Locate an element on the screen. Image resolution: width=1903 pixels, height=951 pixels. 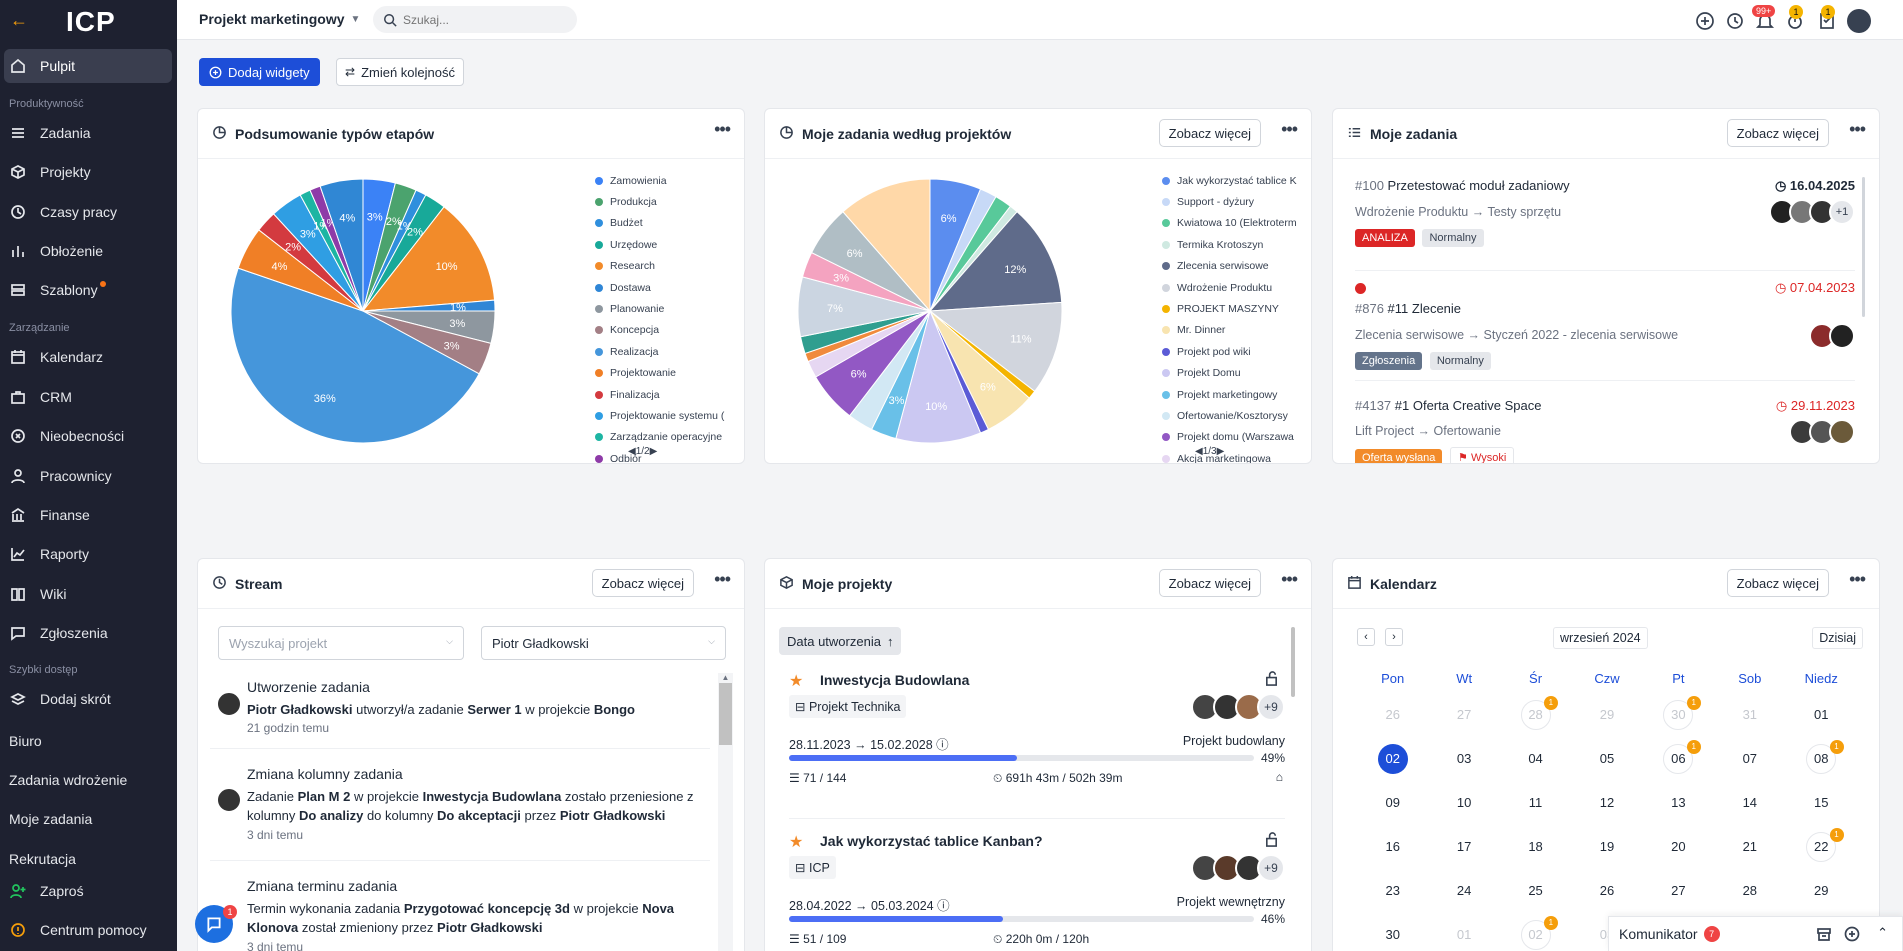
person-filter-select: Piotr Gładkowski ⌵ is located at coordinates (603, 643).